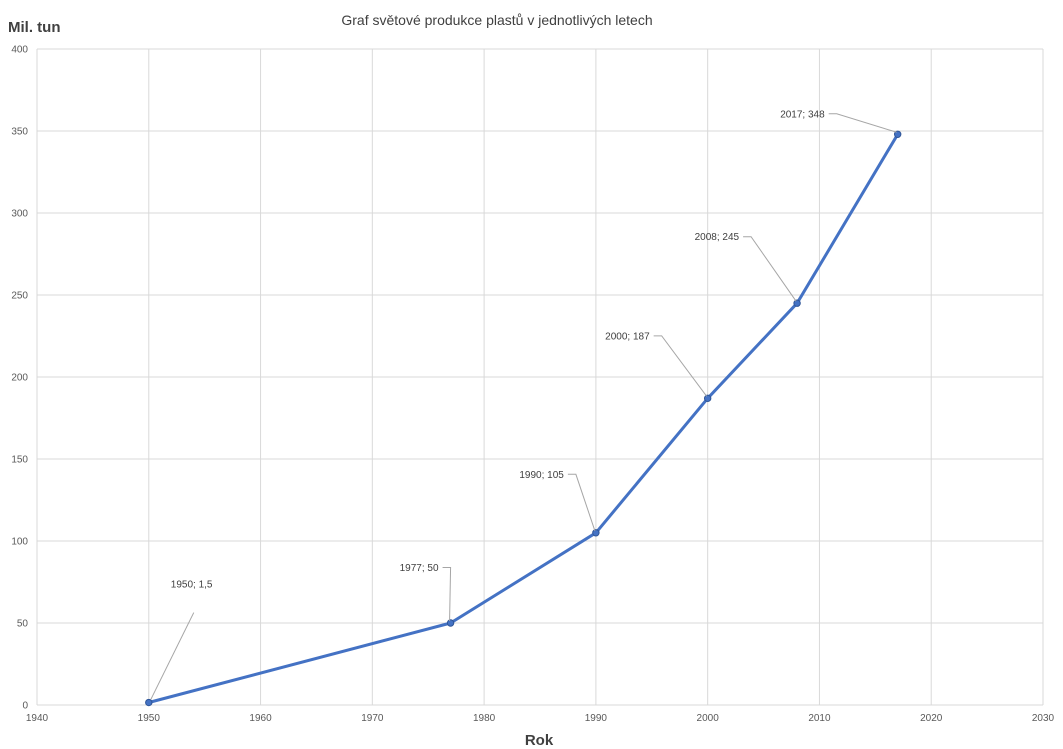  What do you see at coordinates (19, 132) in the screenshot?
I see `y-tick-label: 350` at bounding box center [19, 132].